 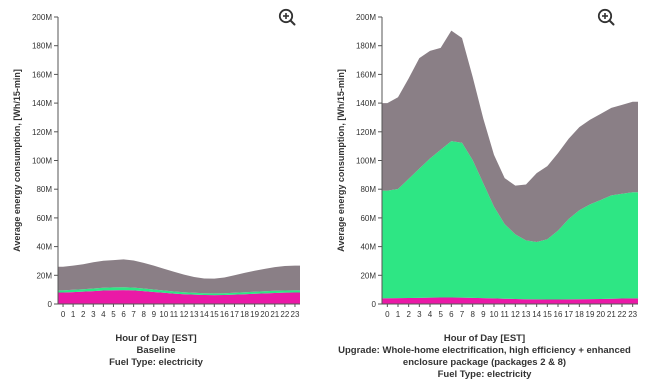 I want to click on chart-subtitle-line: Baseline, so click(x=156, y=350).